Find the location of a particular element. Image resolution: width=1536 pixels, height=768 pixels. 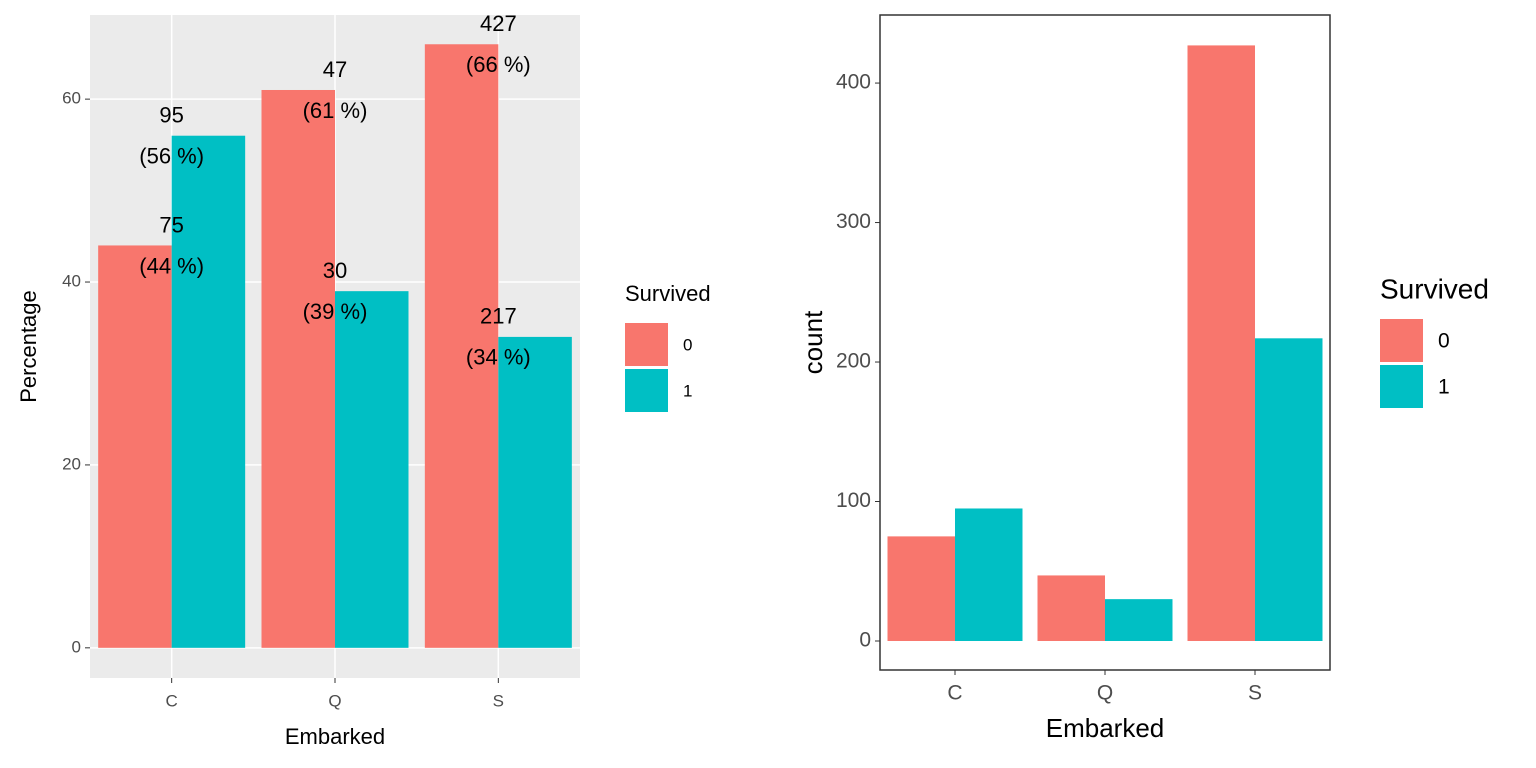

value-label: (34 %) is located at coordinates (498, 357).